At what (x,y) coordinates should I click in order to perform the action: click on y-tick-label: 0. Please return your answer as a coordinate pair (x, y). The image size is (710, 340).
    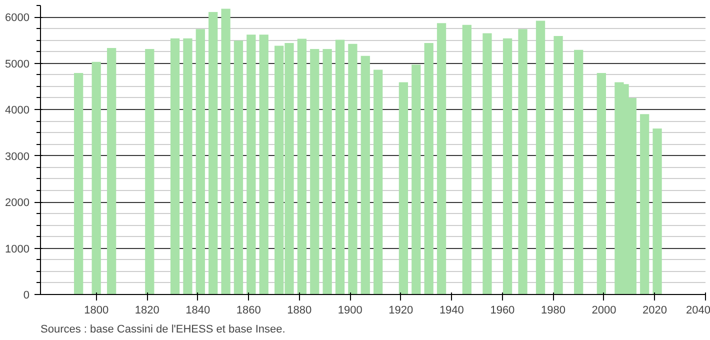
    Looking at the image, I should click on (26, 296).